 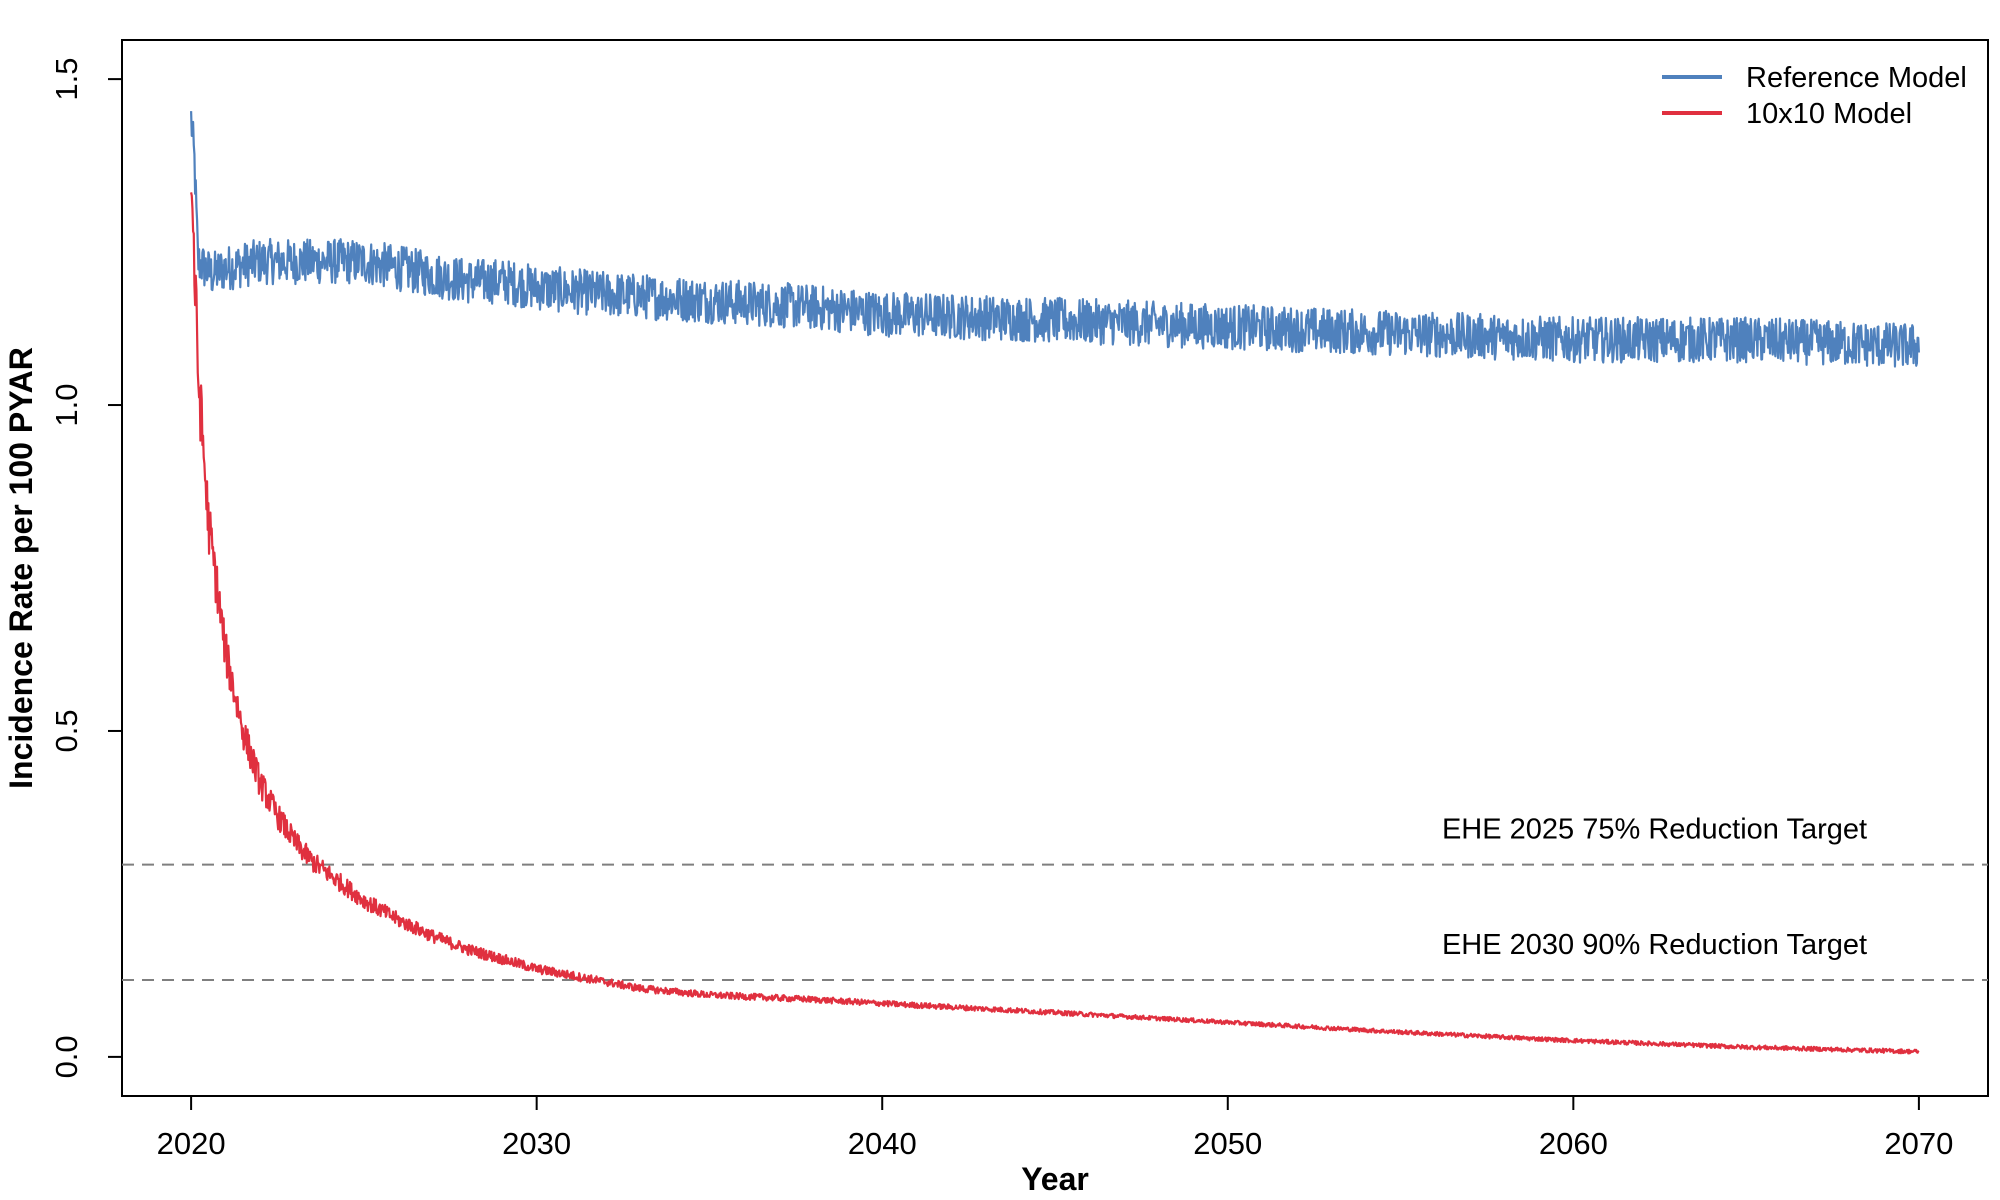 I want to click on y-axis: 0.0 0.5 1.0 1.5, so click(x=85, y=568).